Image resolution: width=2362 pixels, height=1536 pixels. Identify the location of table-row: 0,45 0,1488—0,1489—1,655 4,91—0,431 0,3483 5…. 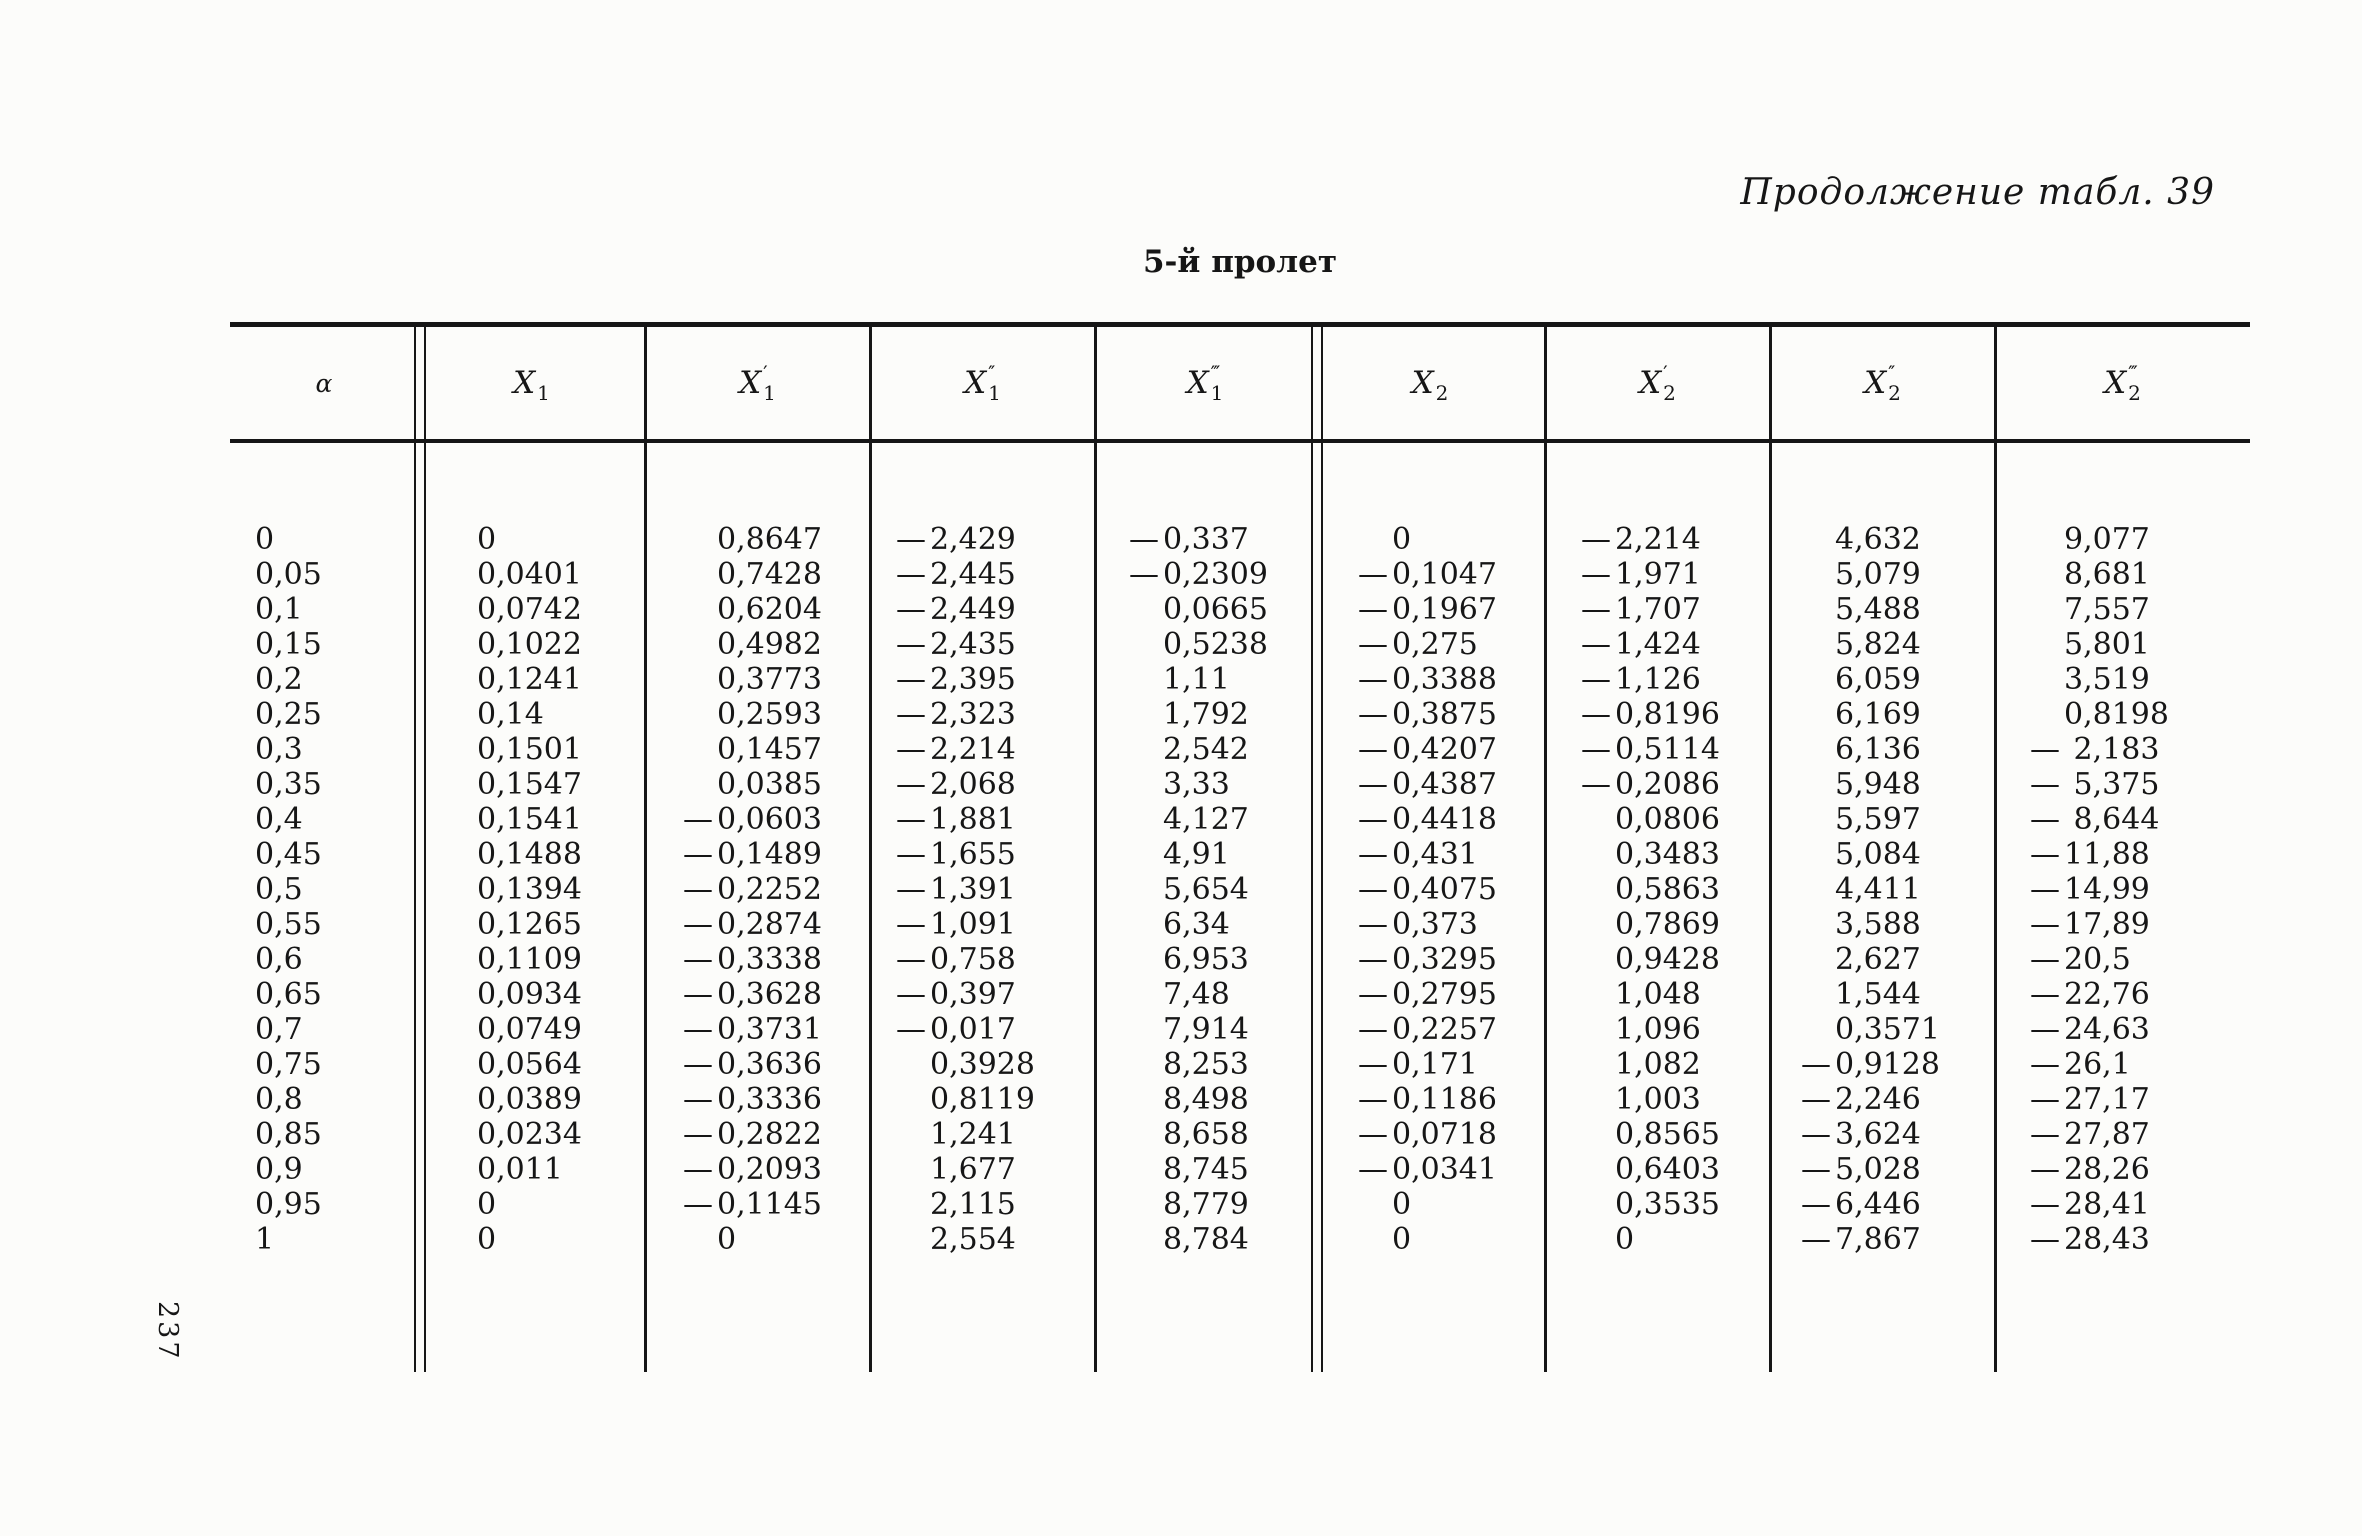
(1240, 854).